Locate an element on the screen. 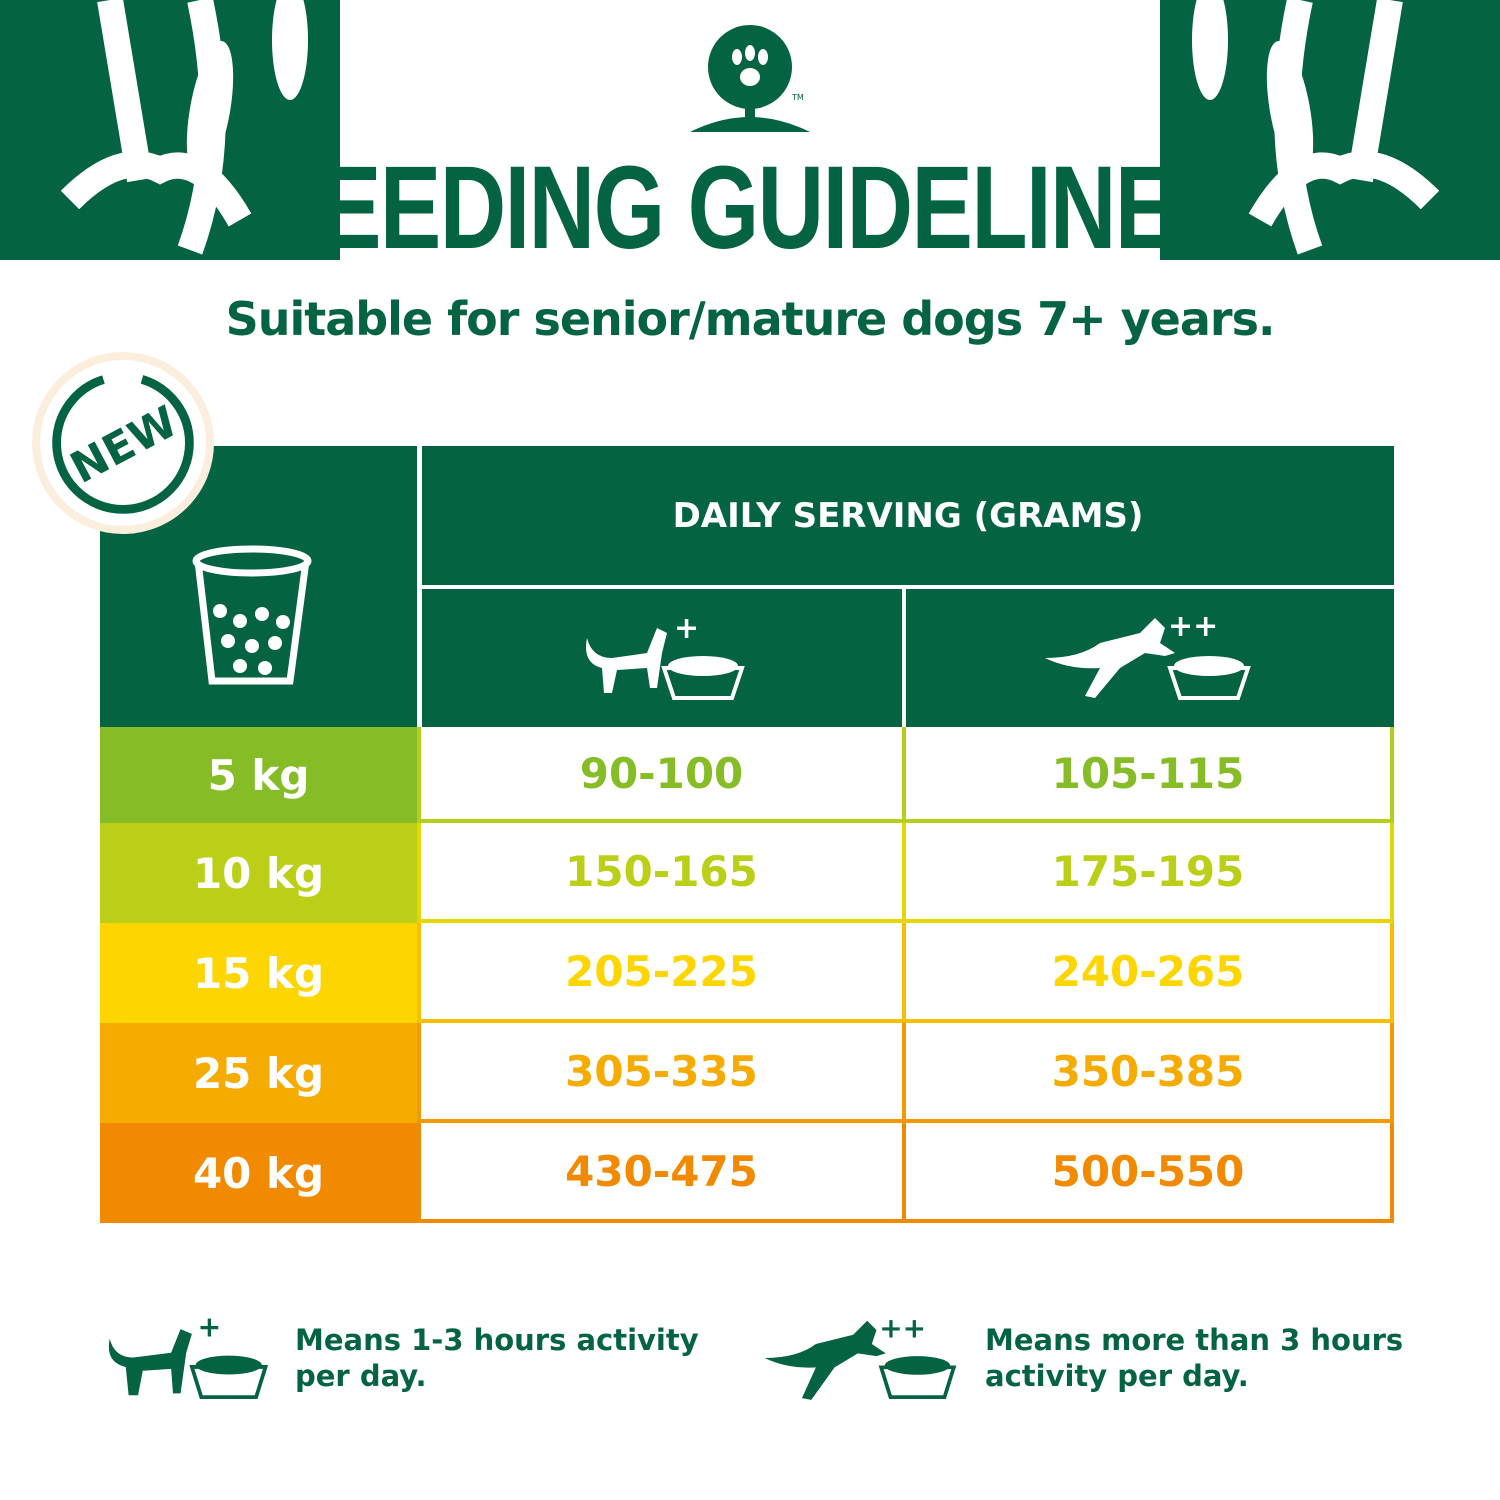 Image resolution: width=1500 pixels, height=1500 pixels. active-serving-cell: 240-265 is located at coordinates (1148, 973).